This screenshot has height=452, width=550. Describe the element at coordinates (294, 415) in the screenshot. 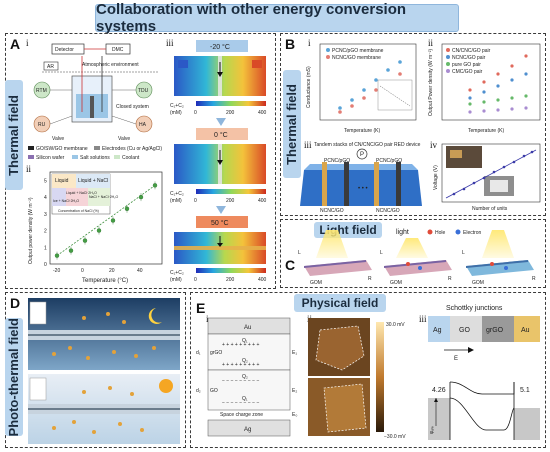

I see `e0-label: E₀` at that location.